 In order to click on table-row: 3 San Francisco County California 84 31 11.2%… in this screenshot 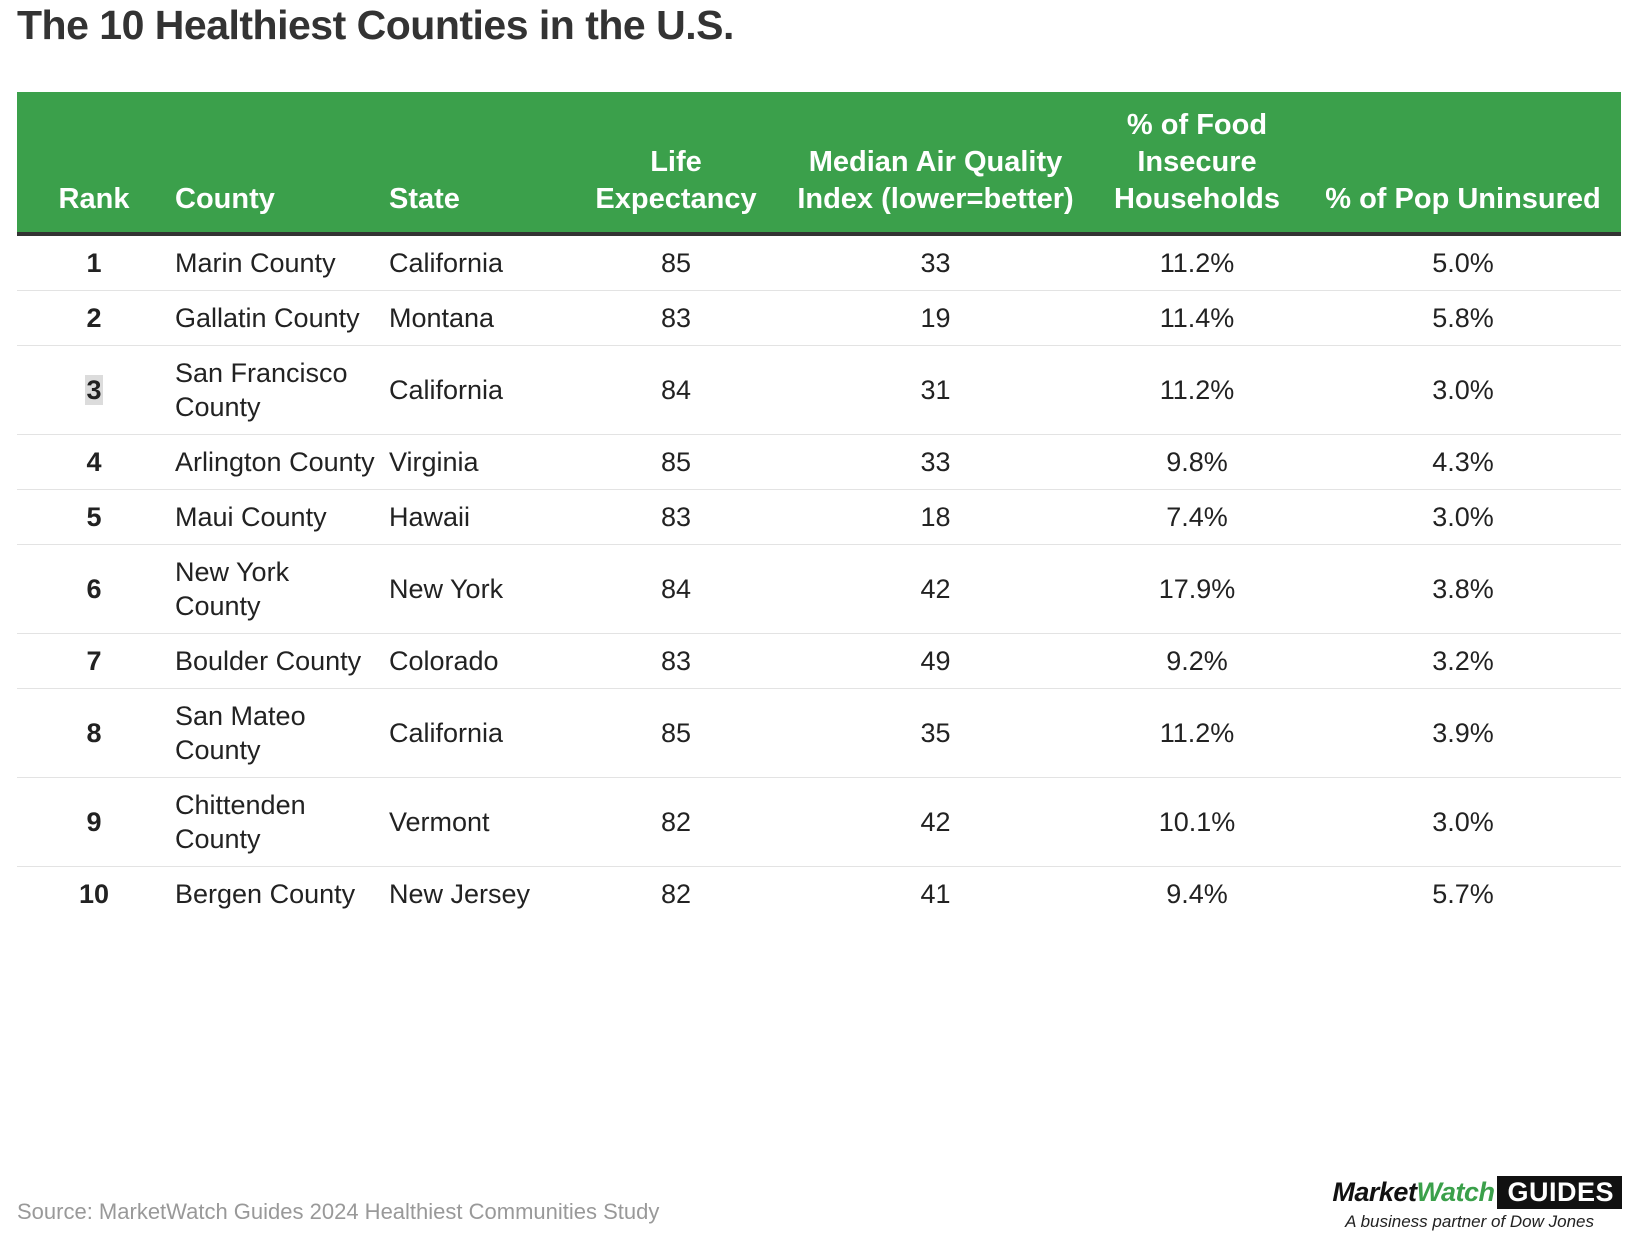, I will do `click(819, 390)`.